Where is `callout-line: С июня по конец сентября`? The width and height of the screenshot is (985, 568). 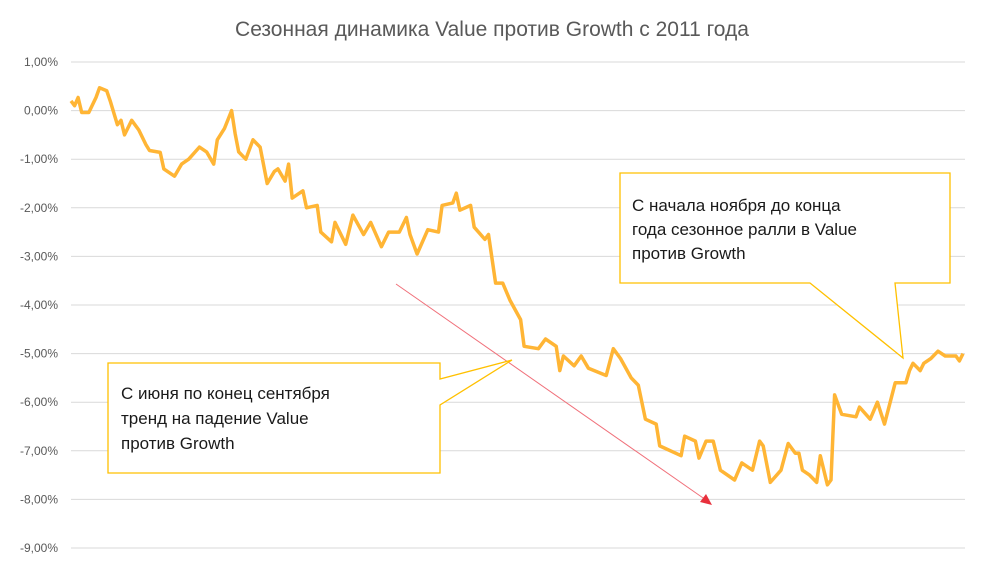
callout-line: С июня по конец сентября is located at coordinates (225, 393).